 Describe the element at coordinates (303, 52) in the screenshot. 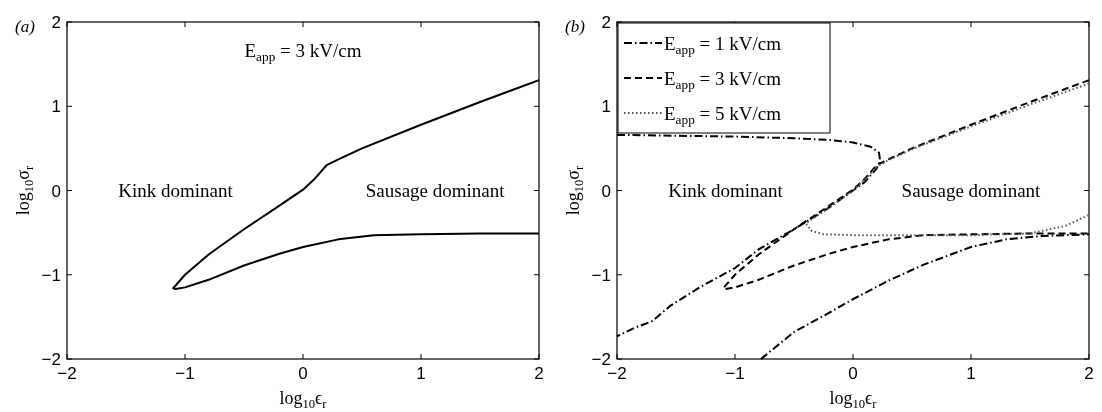

I see `annotation: E$_{app}$ = 3 kV/cm` at that location.